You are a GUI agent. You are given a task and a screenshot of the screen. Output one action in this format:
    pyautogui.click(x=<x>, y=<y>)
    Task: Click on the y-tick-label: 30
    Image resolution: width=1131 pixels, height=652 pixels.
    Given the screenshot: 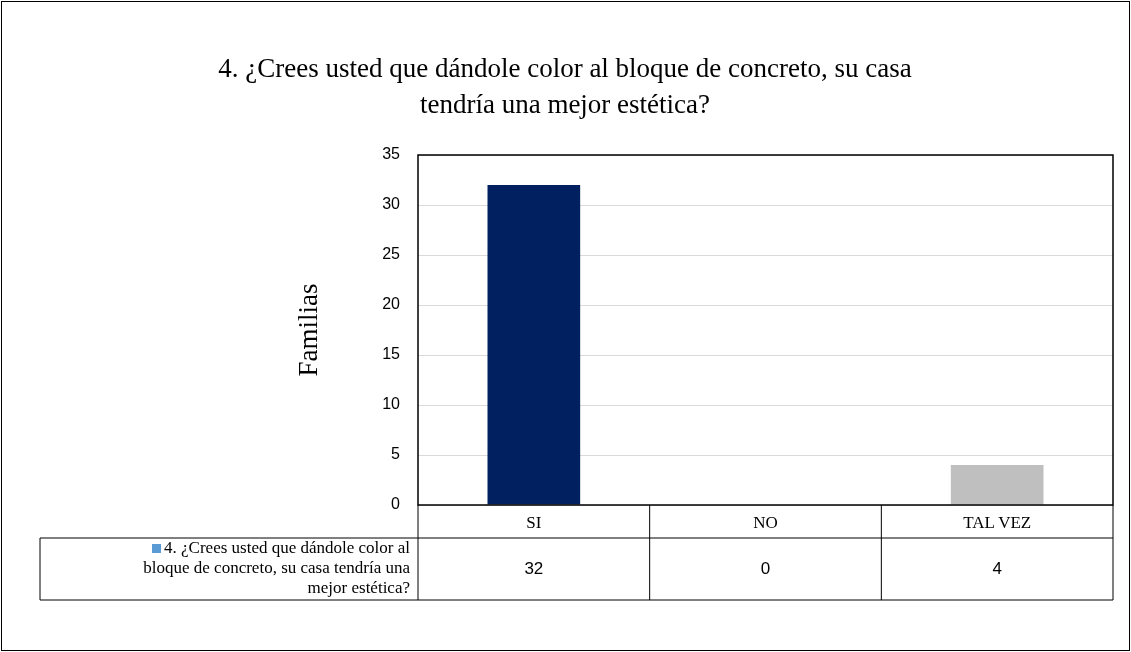 What is the action you would take?
    pyautogui.click(x=391, y=204)
    